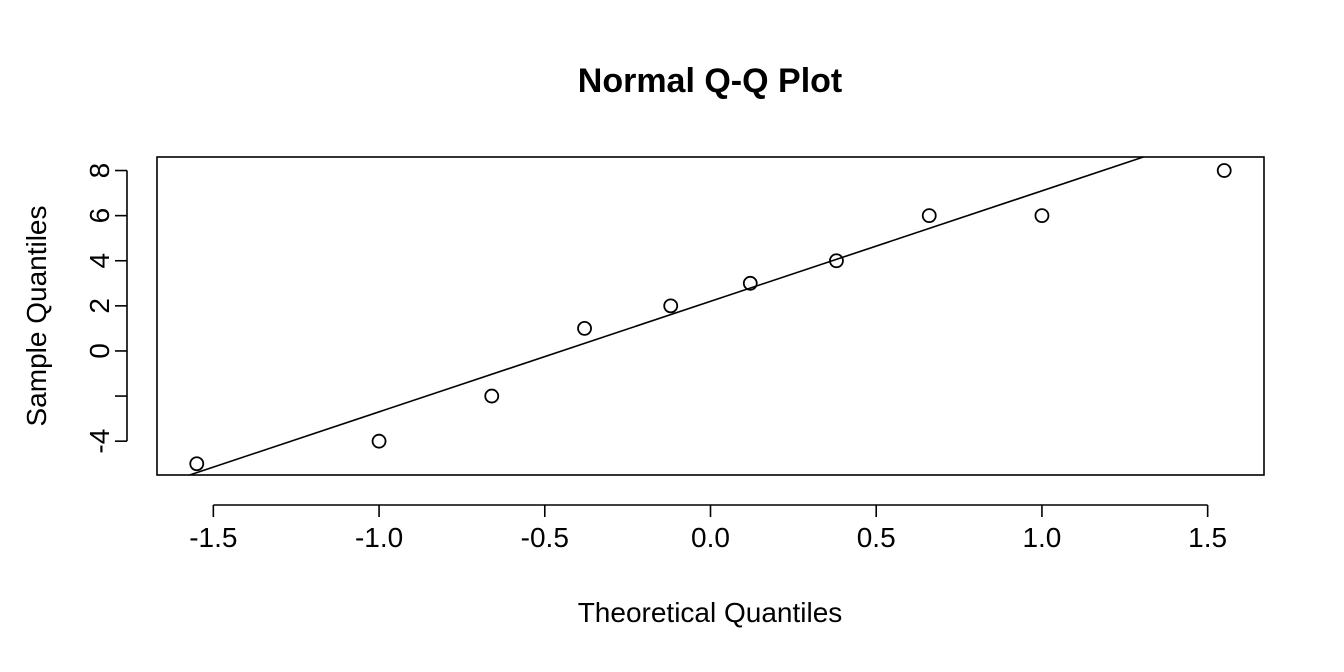 This screenshot has width=1344, height=672. What do you see at coordinates (99, 441) in the screenshot?
I see `y-tick-label: -4` at bounding box center [99, 441].